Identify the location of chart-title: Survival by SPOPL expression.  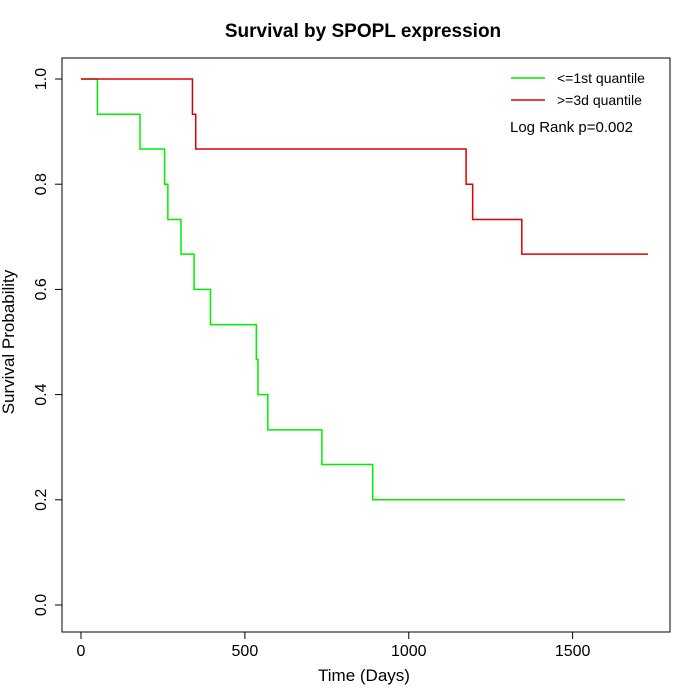
(363, 31).